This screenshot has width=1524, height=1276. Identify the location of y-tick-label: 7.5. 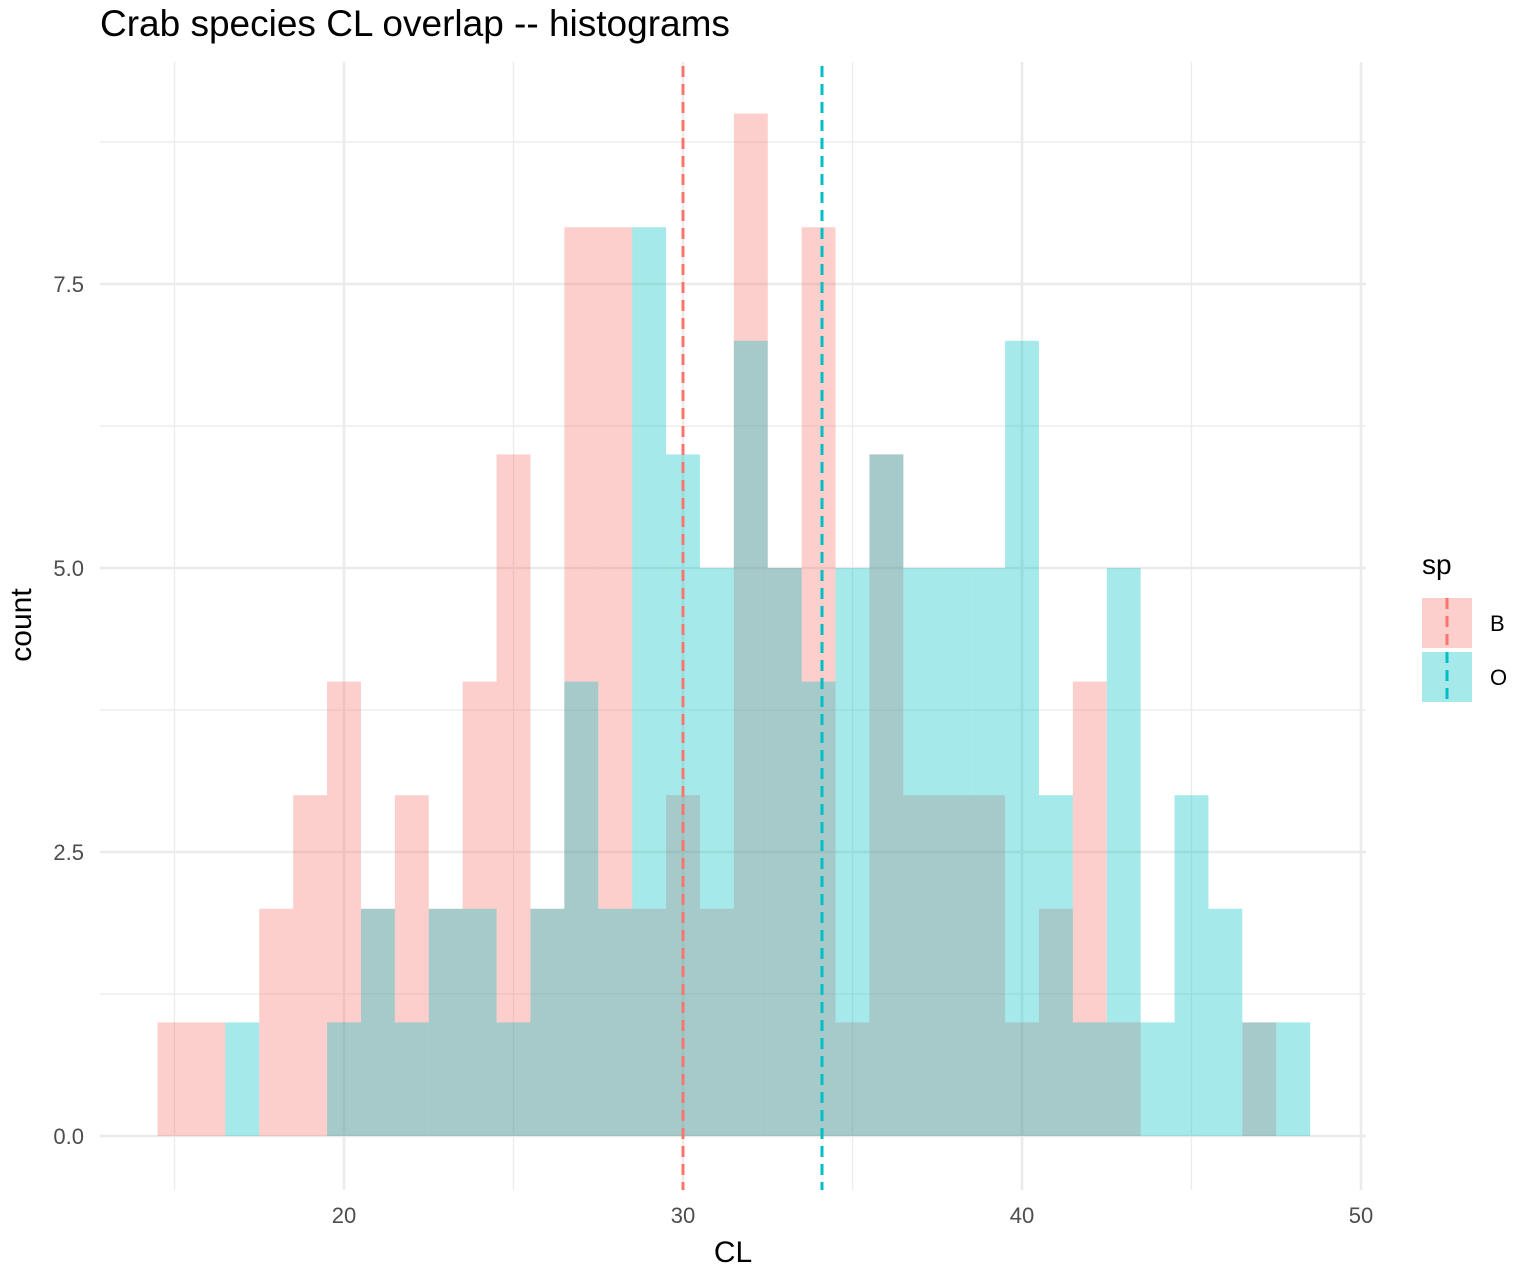
(68, 284).